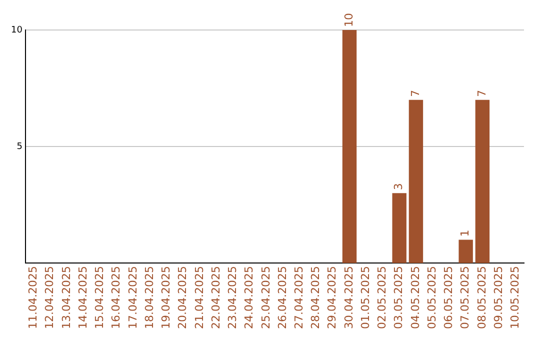 Image resolution: width=540 pixels, height=340 pixels. Describe the element at coordinates (315, 298) in the screenshot. I see `x-tick-label: 28.04.2025` at that location.